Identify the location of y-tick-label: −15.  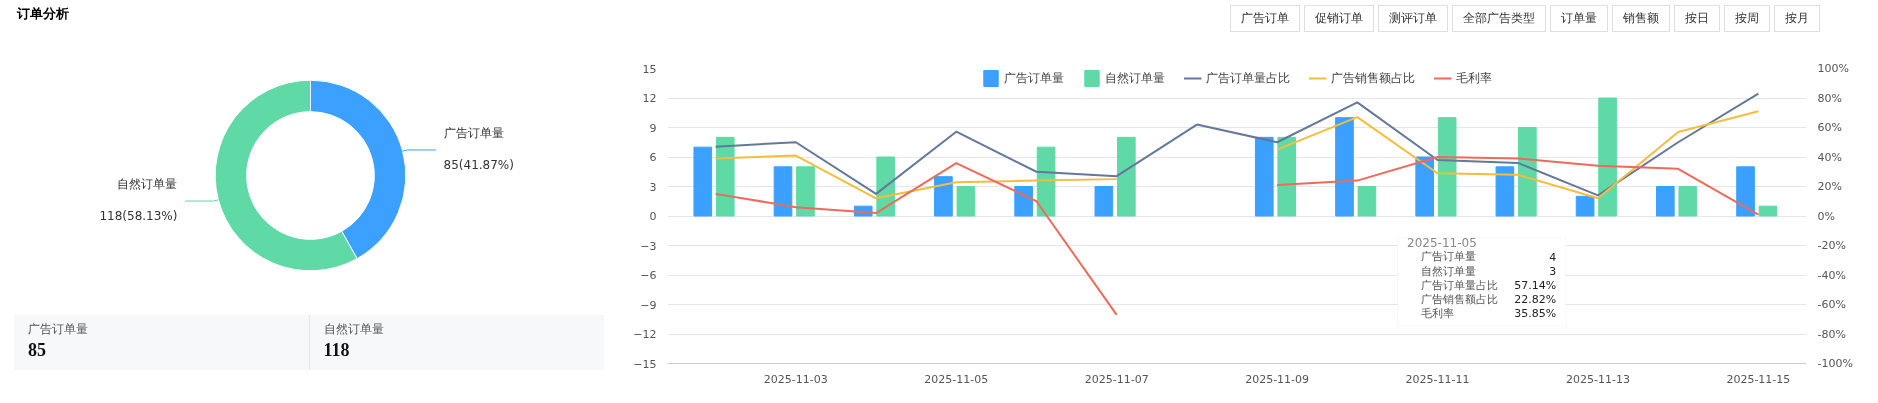
(645, 364).